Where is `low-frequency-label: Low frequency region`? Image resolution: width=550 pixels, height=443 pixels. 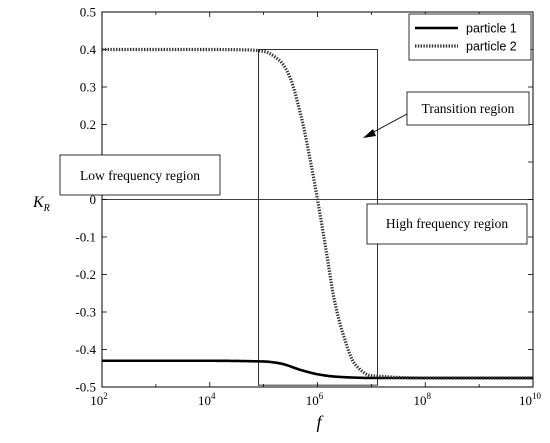
low-frequency-label: Low frequency region is located at coordinates (140, 175).